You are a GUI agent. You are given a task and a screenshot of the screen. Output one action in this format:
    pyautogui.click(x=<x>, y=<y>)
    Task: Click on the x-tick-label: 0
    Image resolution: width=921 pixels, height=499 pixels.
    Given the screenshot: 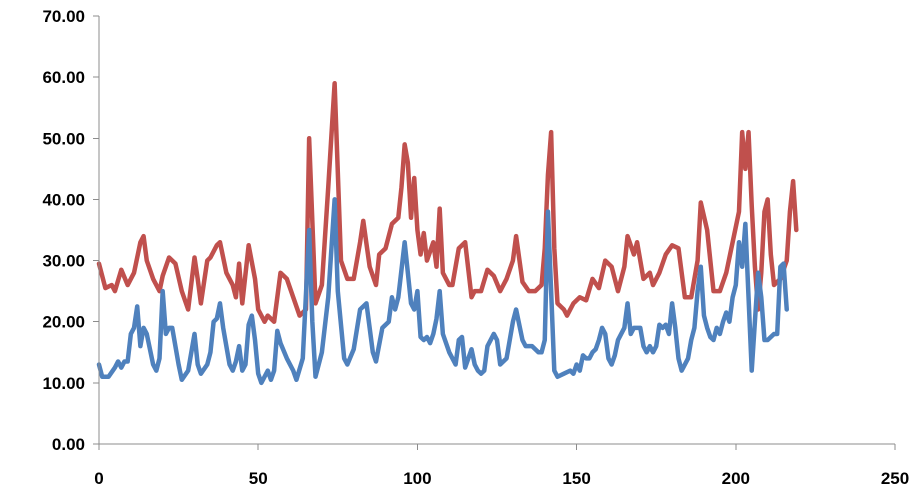 What is the action you would take?
    pyautogui.click(x=98, y=478)
    